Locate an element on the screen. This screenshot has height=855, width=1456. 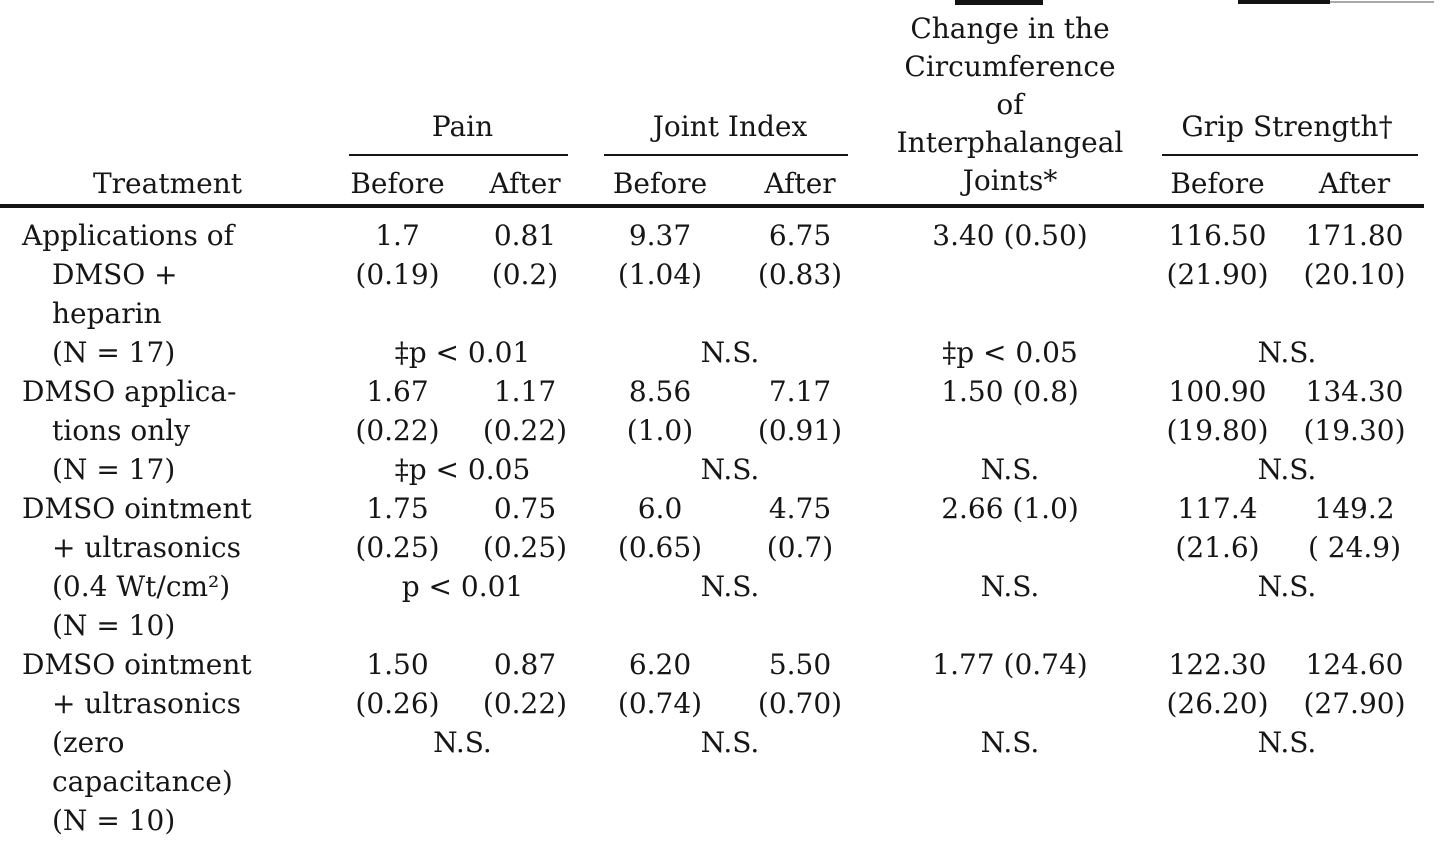
joint-index-before-value: 6.0 is located at coordinates (660, 508).